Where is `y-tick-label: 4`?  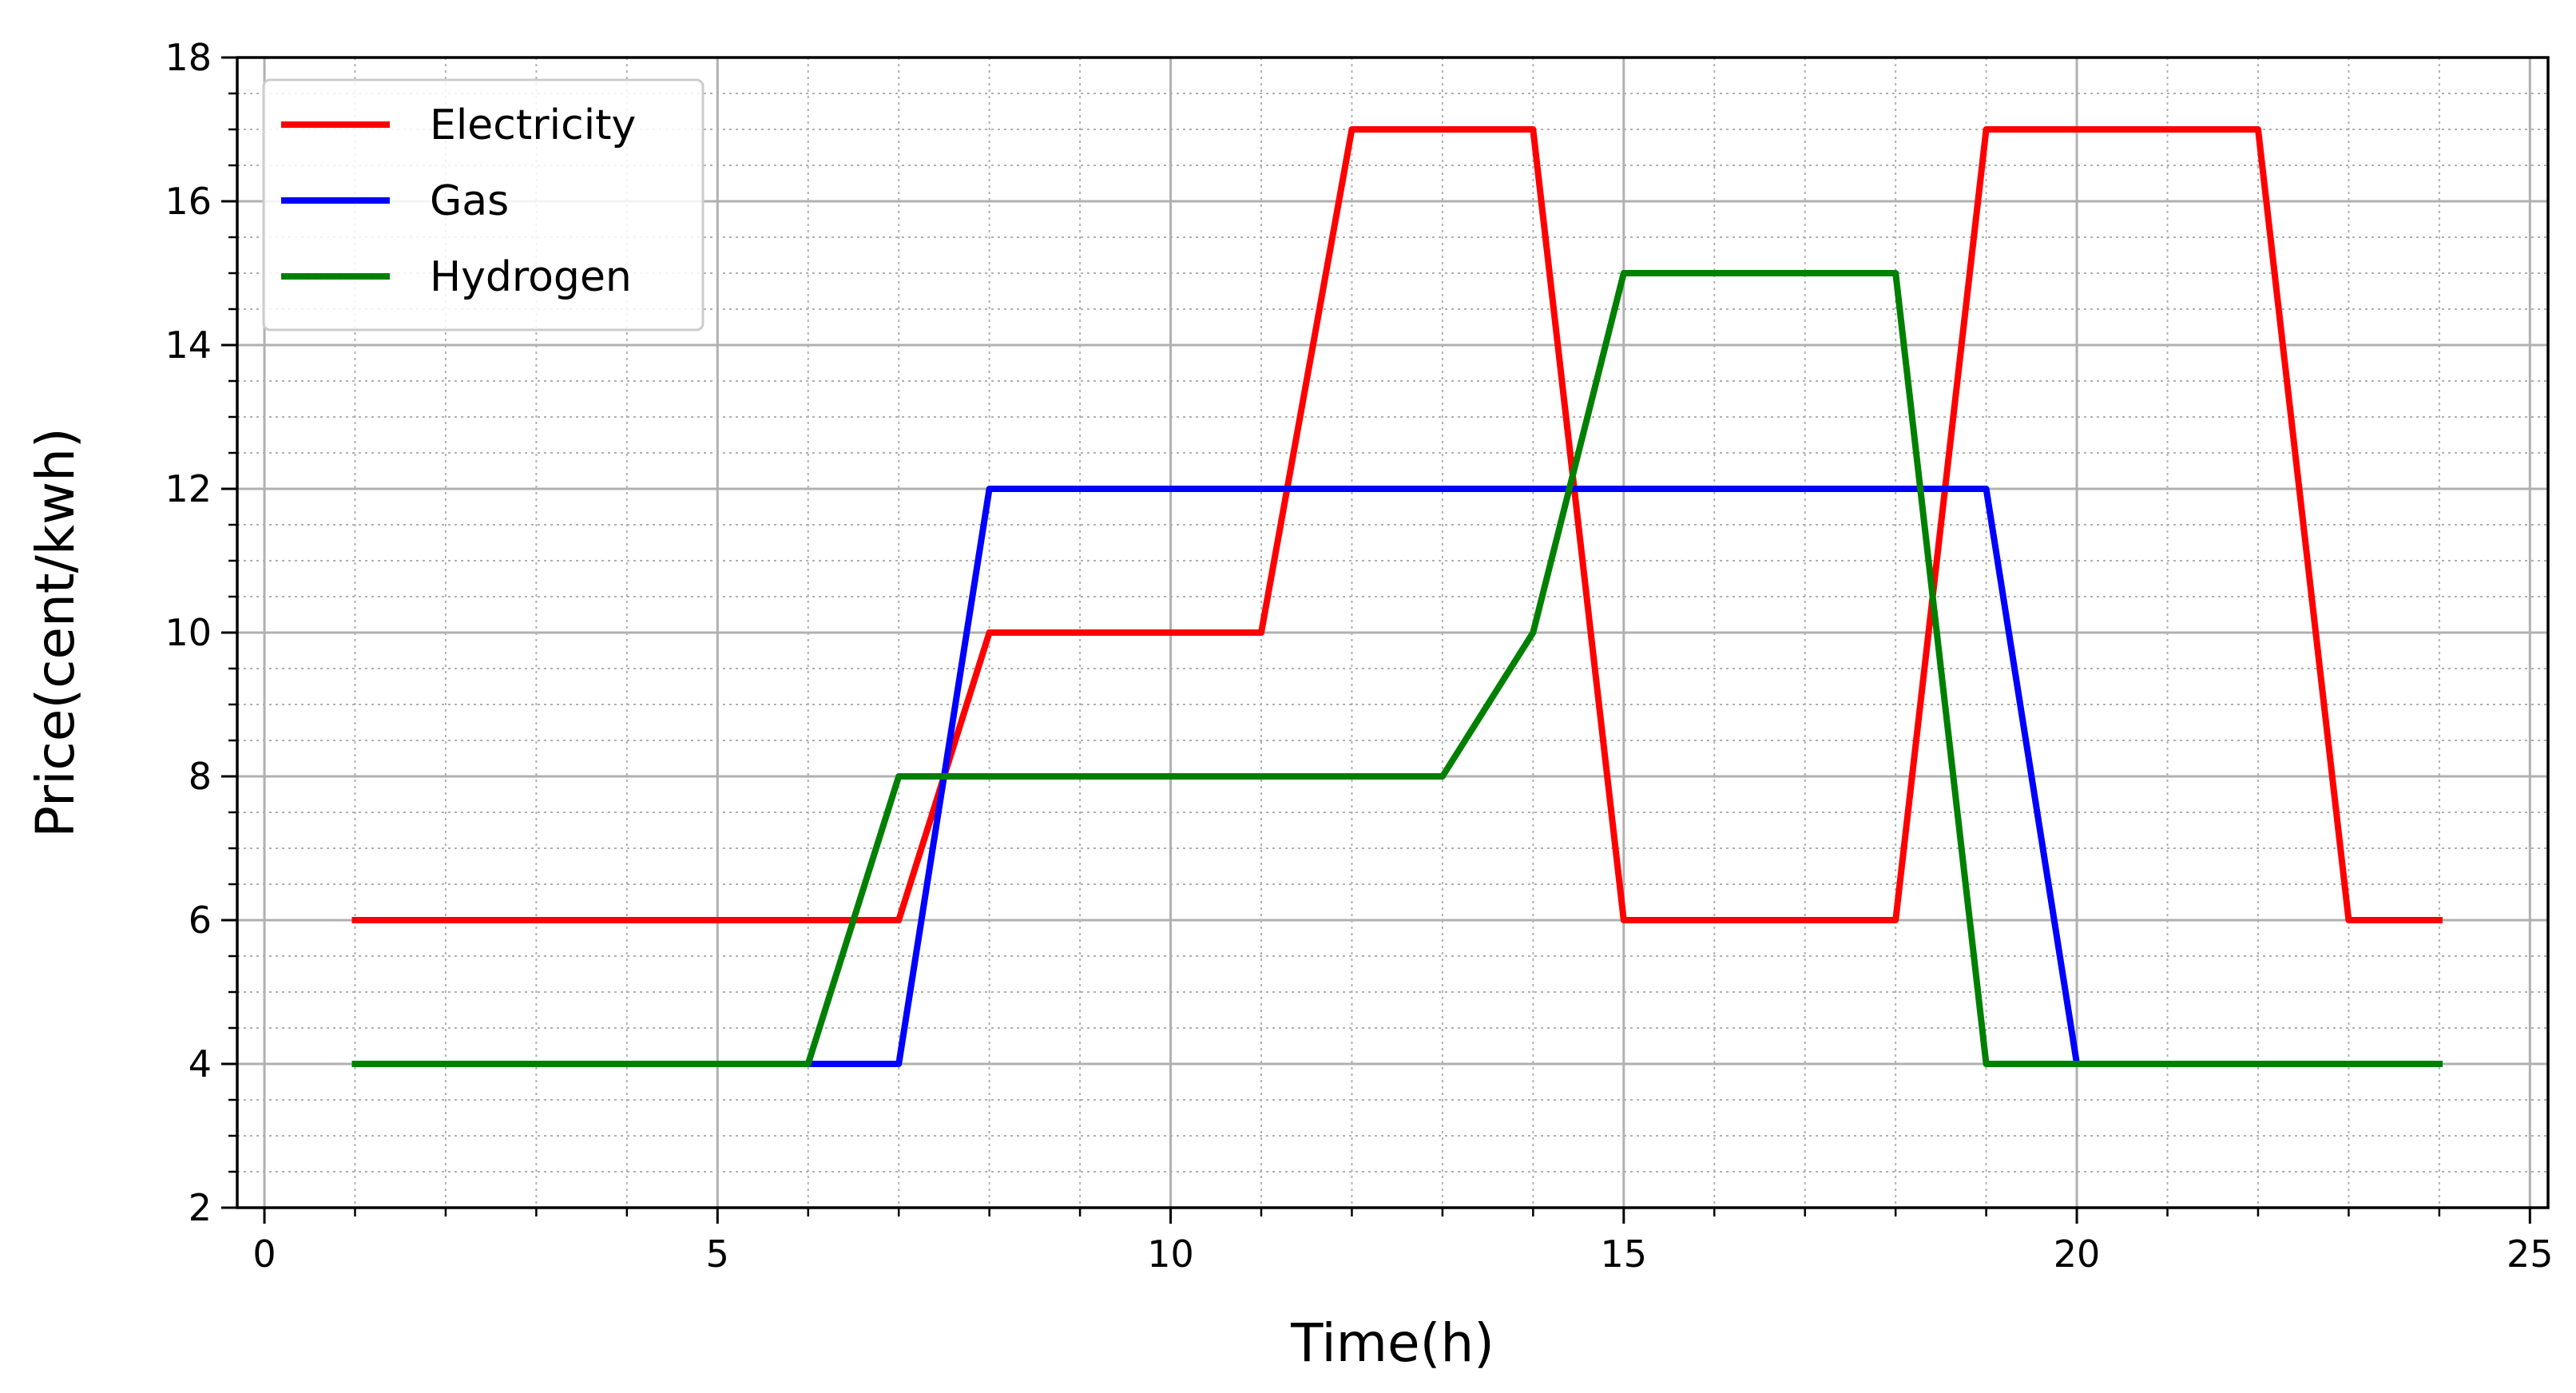 y-tick-label: 4 is located at coordinates (200, 1063).